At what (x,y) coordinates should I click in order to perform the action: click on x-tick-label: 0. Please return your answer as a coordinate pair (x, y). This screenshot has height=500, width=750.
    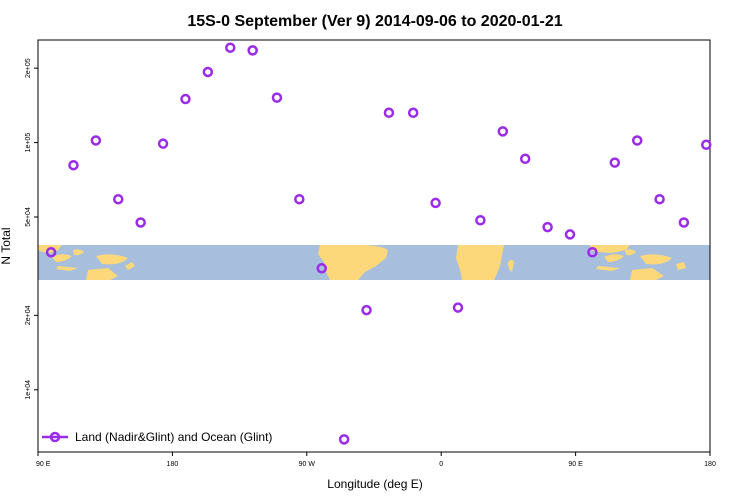
    Looking at the image, I should click on (441, 464).